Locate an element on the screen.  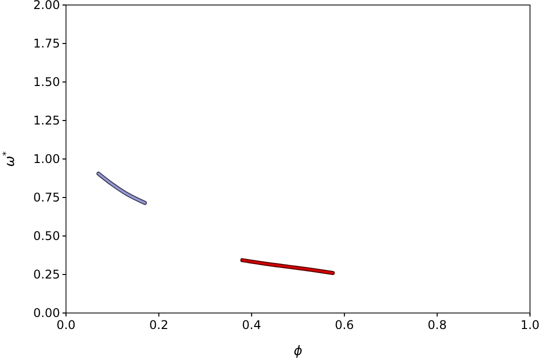
y-tick-label: 0.00 is located at coordinates (46, 313).